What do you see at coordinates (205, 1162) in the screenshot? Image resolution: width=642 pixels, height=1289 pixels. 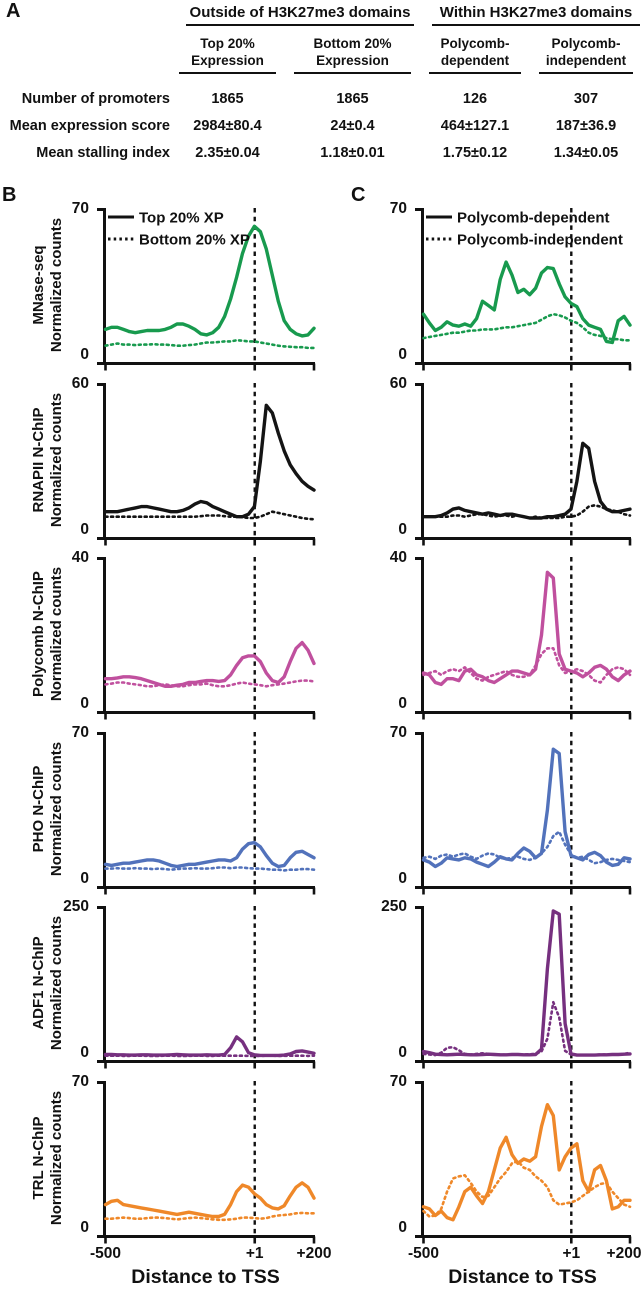 I see `chart-b-row5` at bounding box center [205, 1162].